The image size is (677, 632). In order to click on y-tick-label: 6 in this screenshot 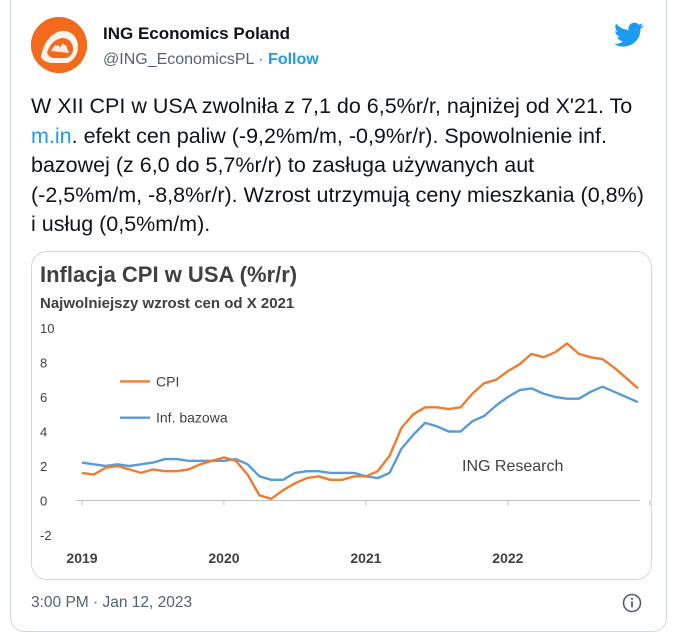, I will do `click(43, 397)`.